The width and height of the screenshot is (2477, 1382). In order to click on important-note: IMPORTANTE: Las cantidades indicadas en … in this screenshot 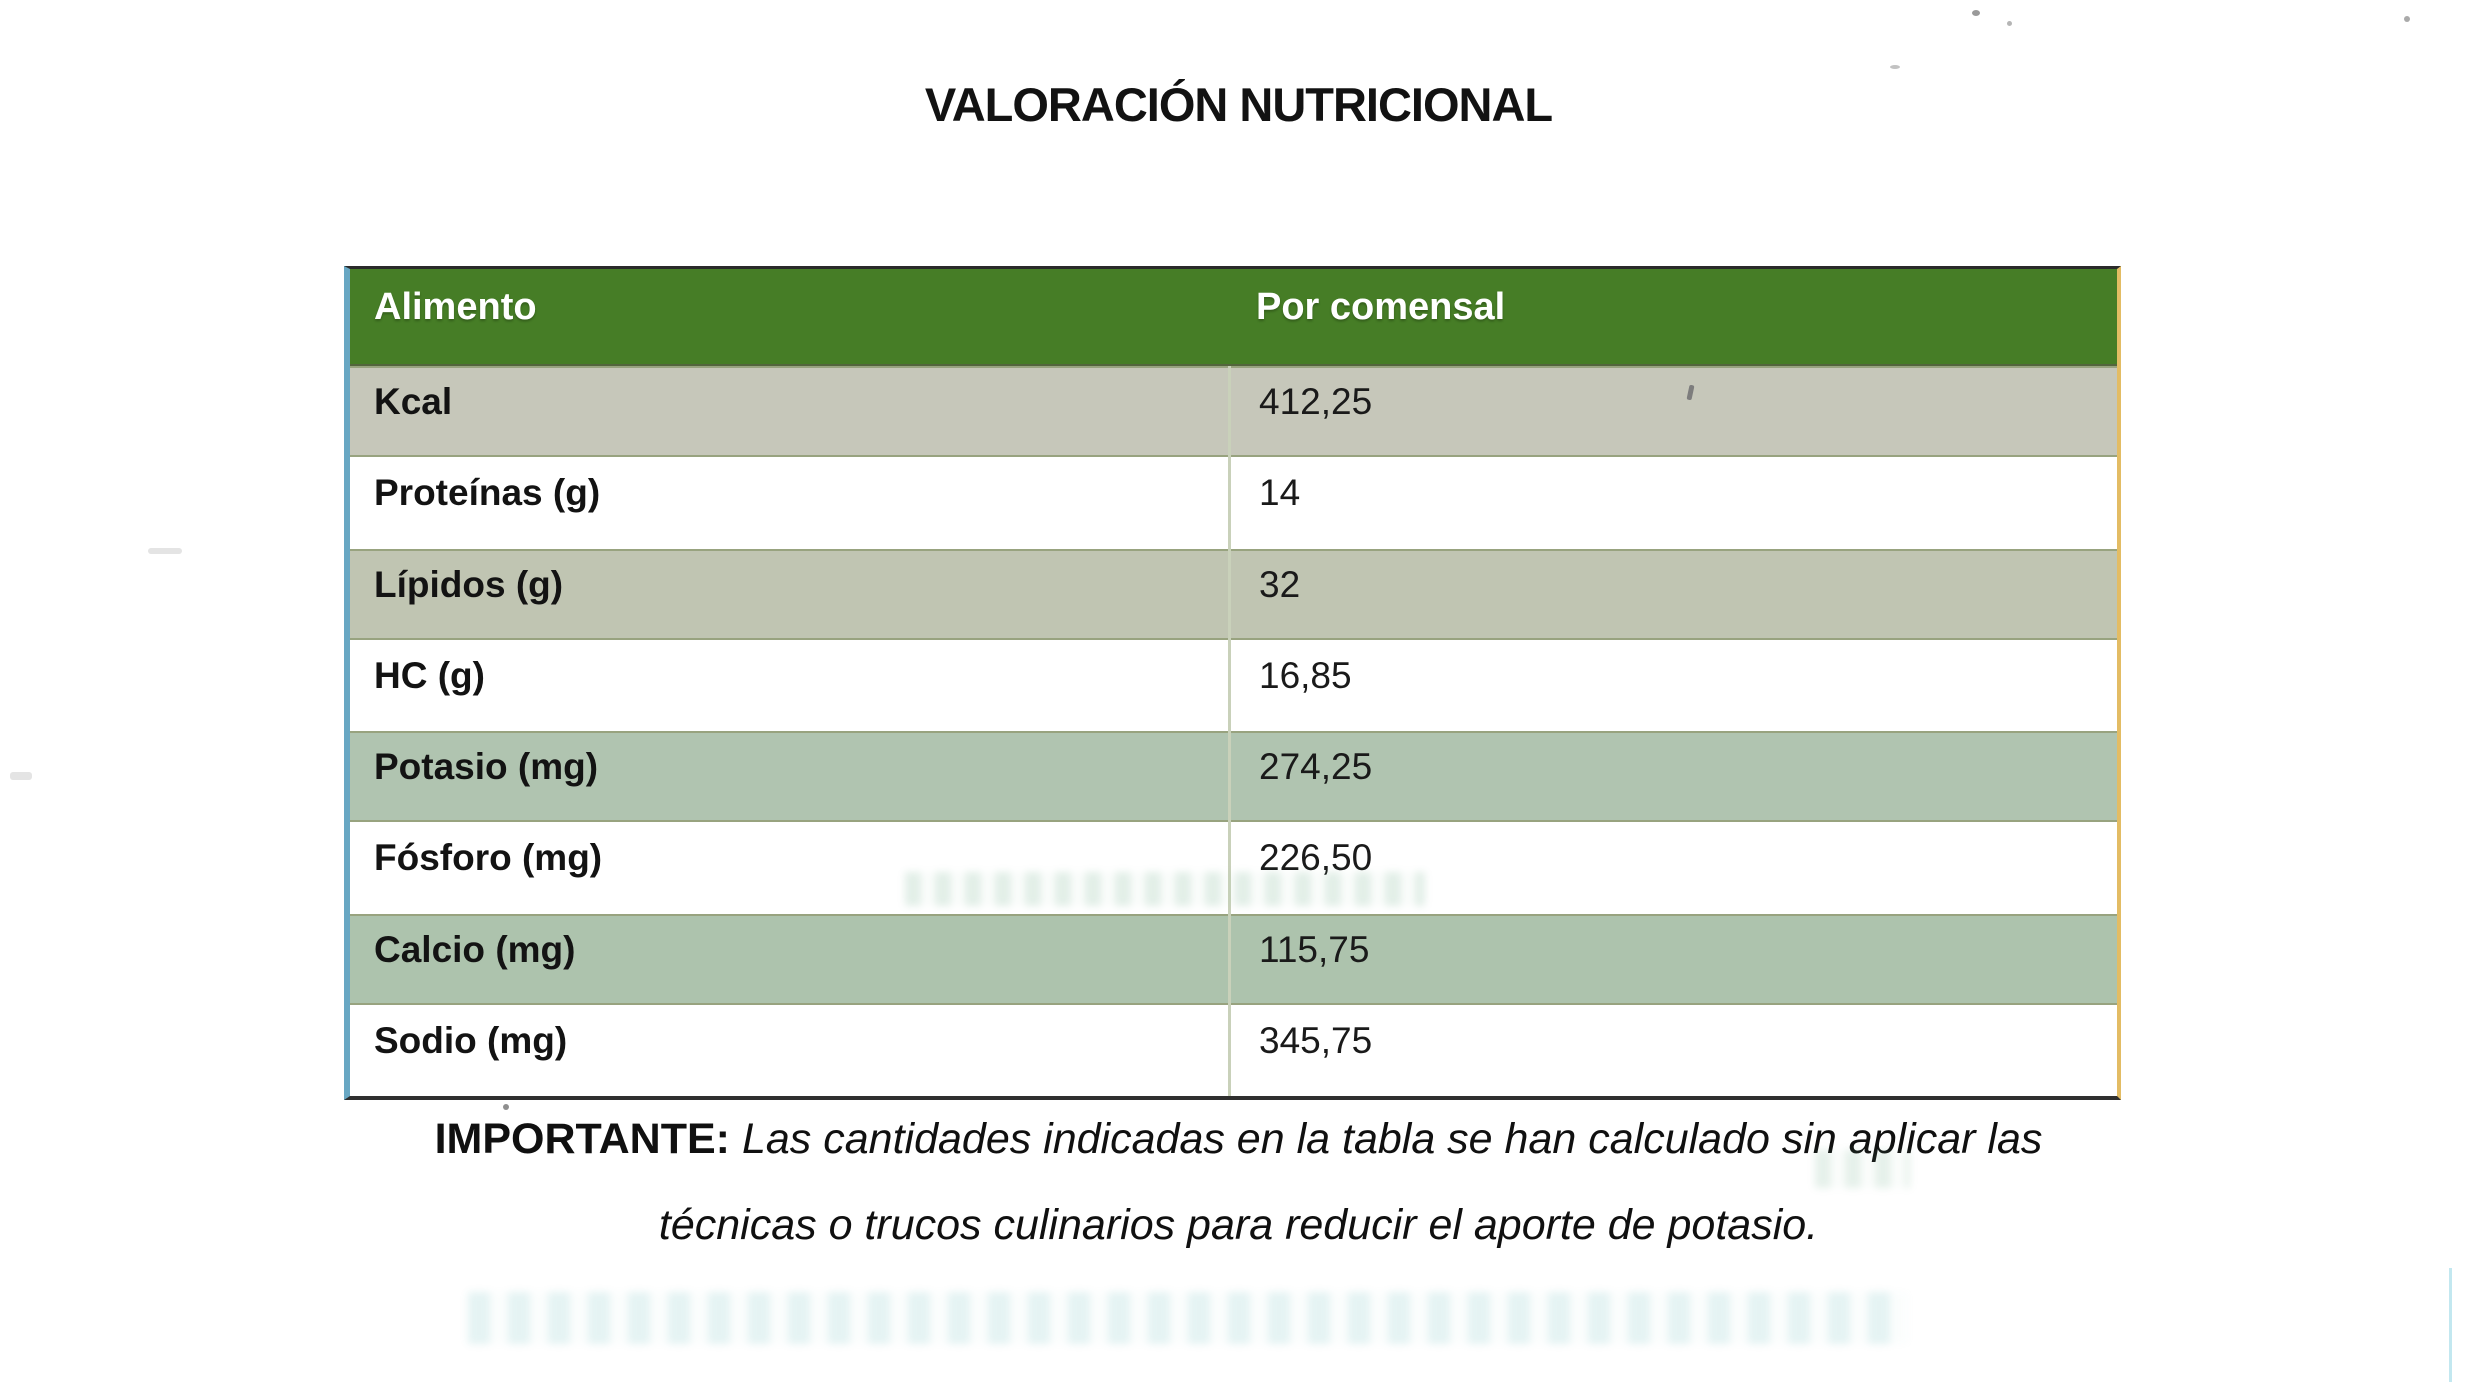, I will do `click(1238, 1182)`.